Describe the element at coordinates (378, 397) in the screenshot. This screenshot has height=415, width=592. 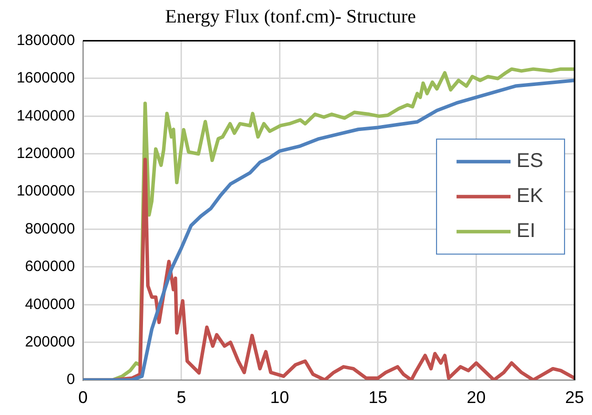
I see `x-tick-label: 15` at that location.